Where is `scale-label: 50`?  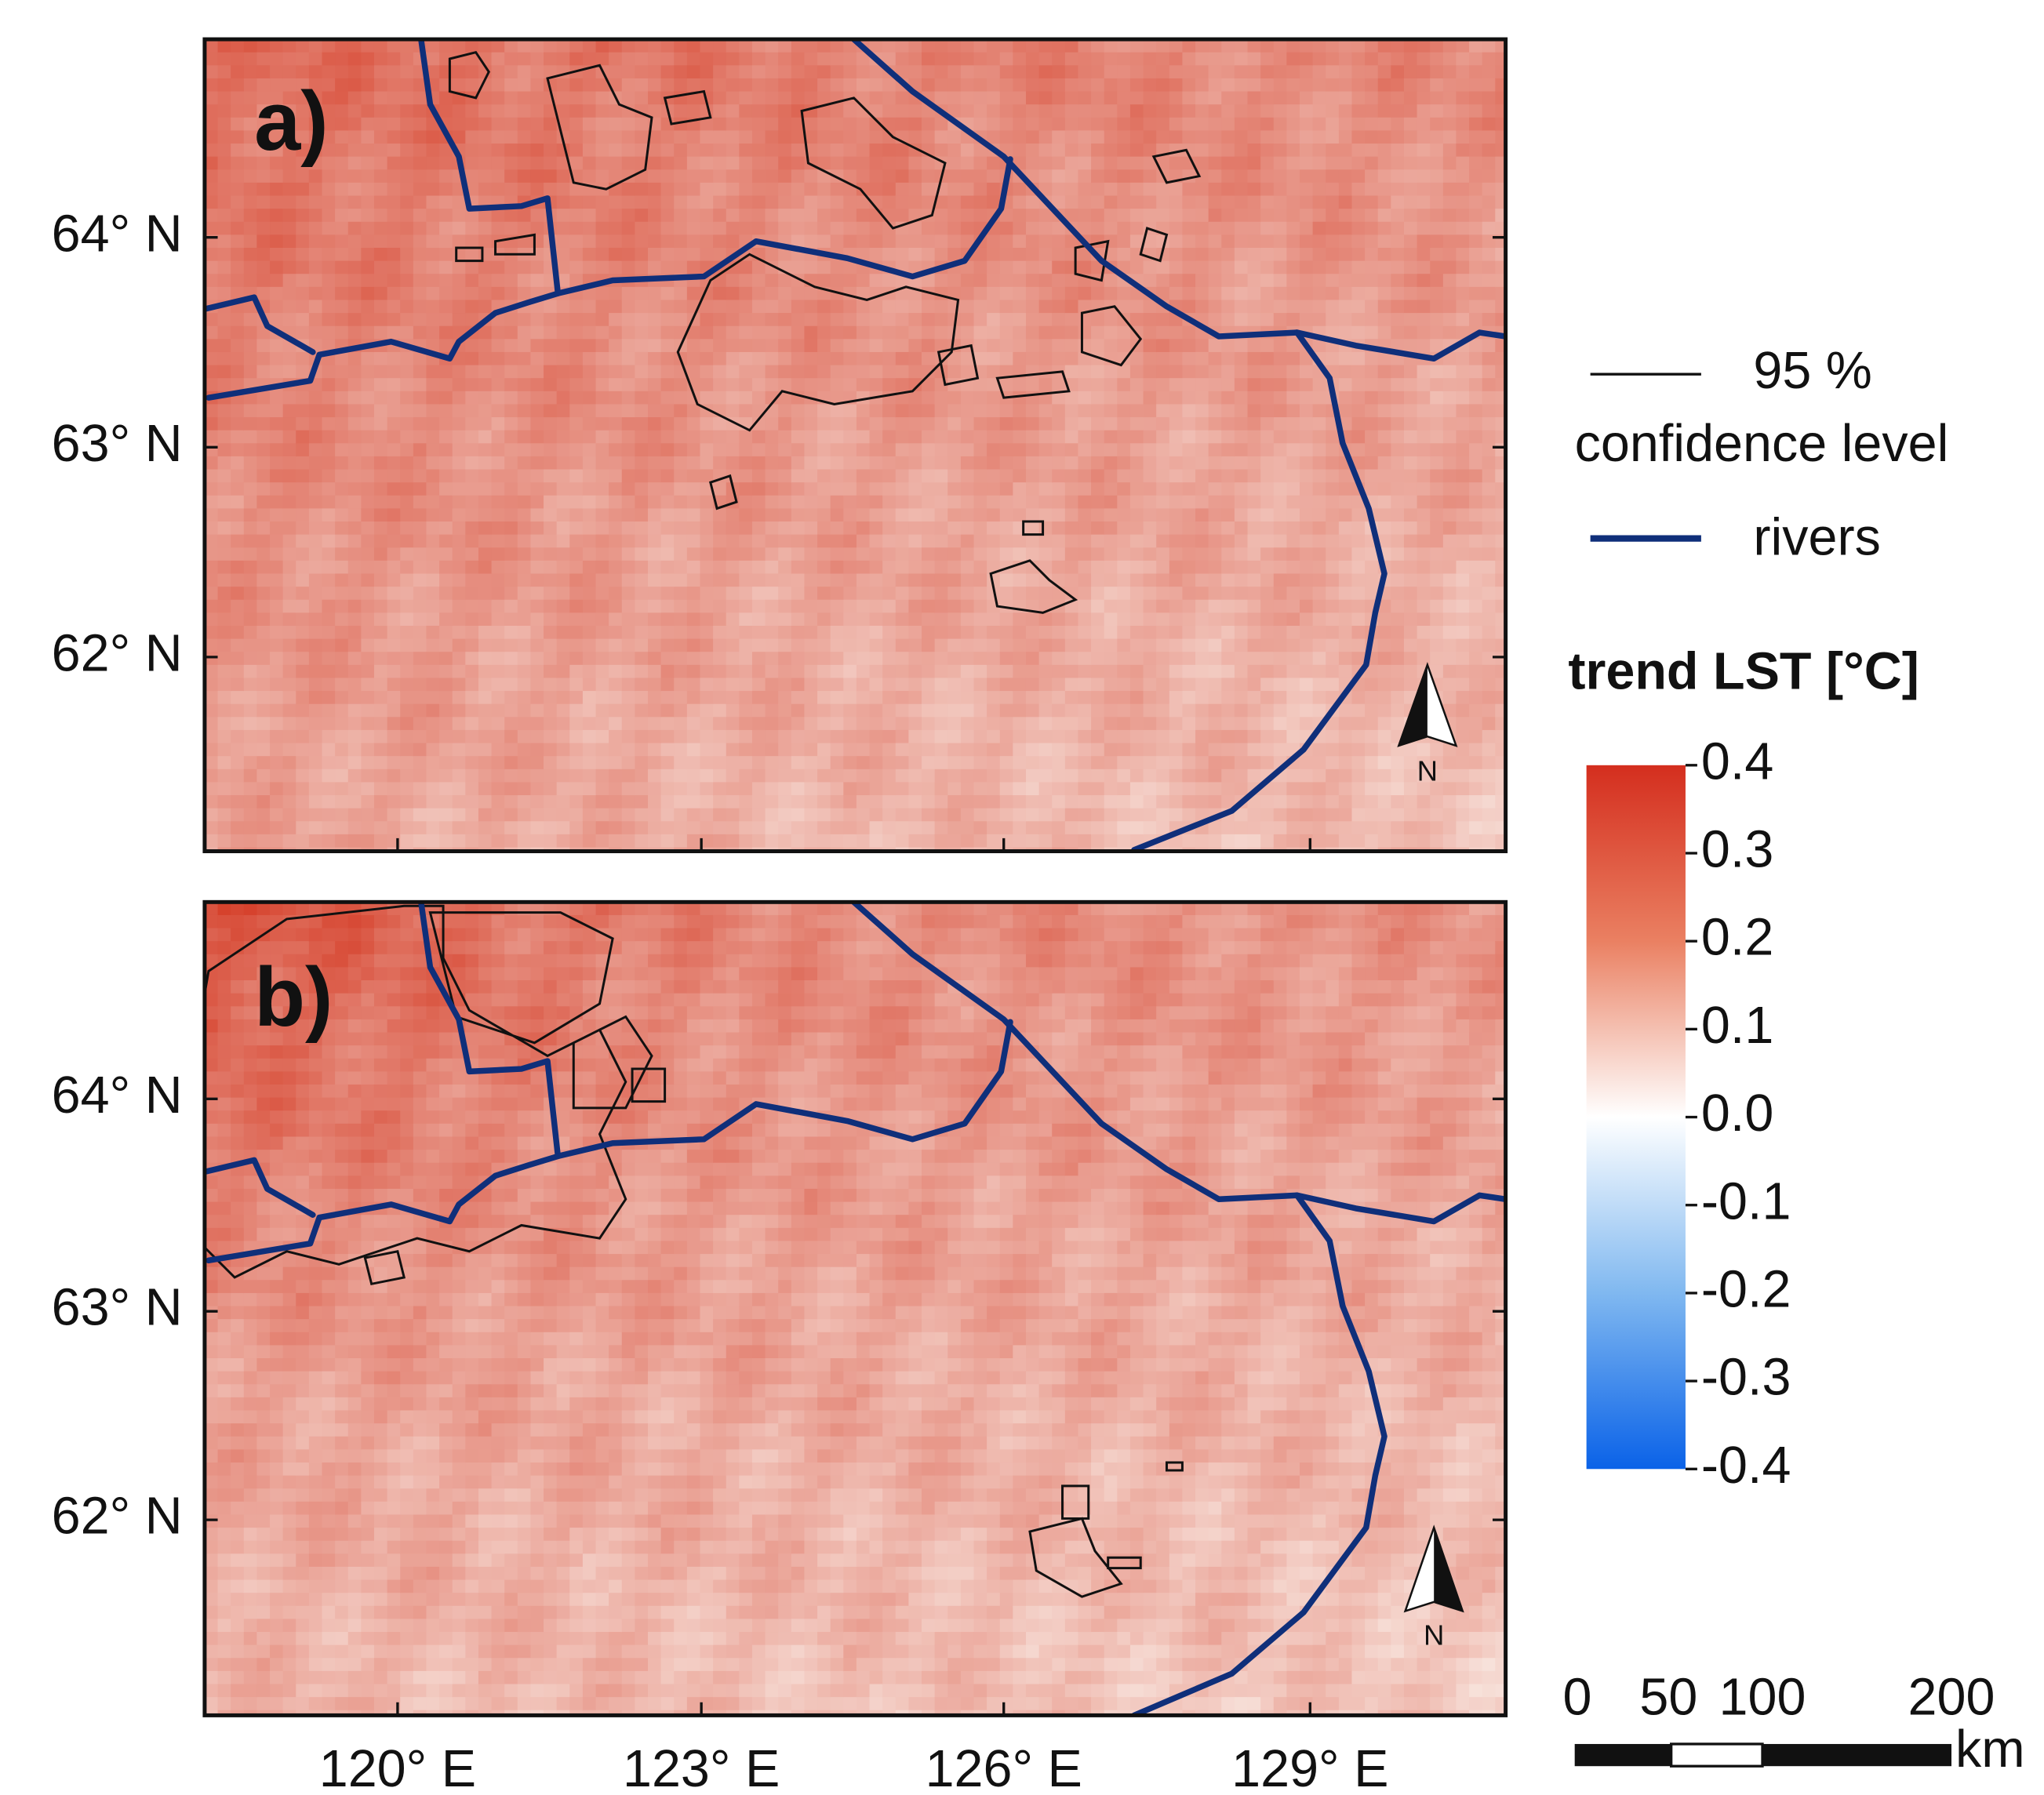
scale-label: 50 is located at coordinates (1668, 1698).